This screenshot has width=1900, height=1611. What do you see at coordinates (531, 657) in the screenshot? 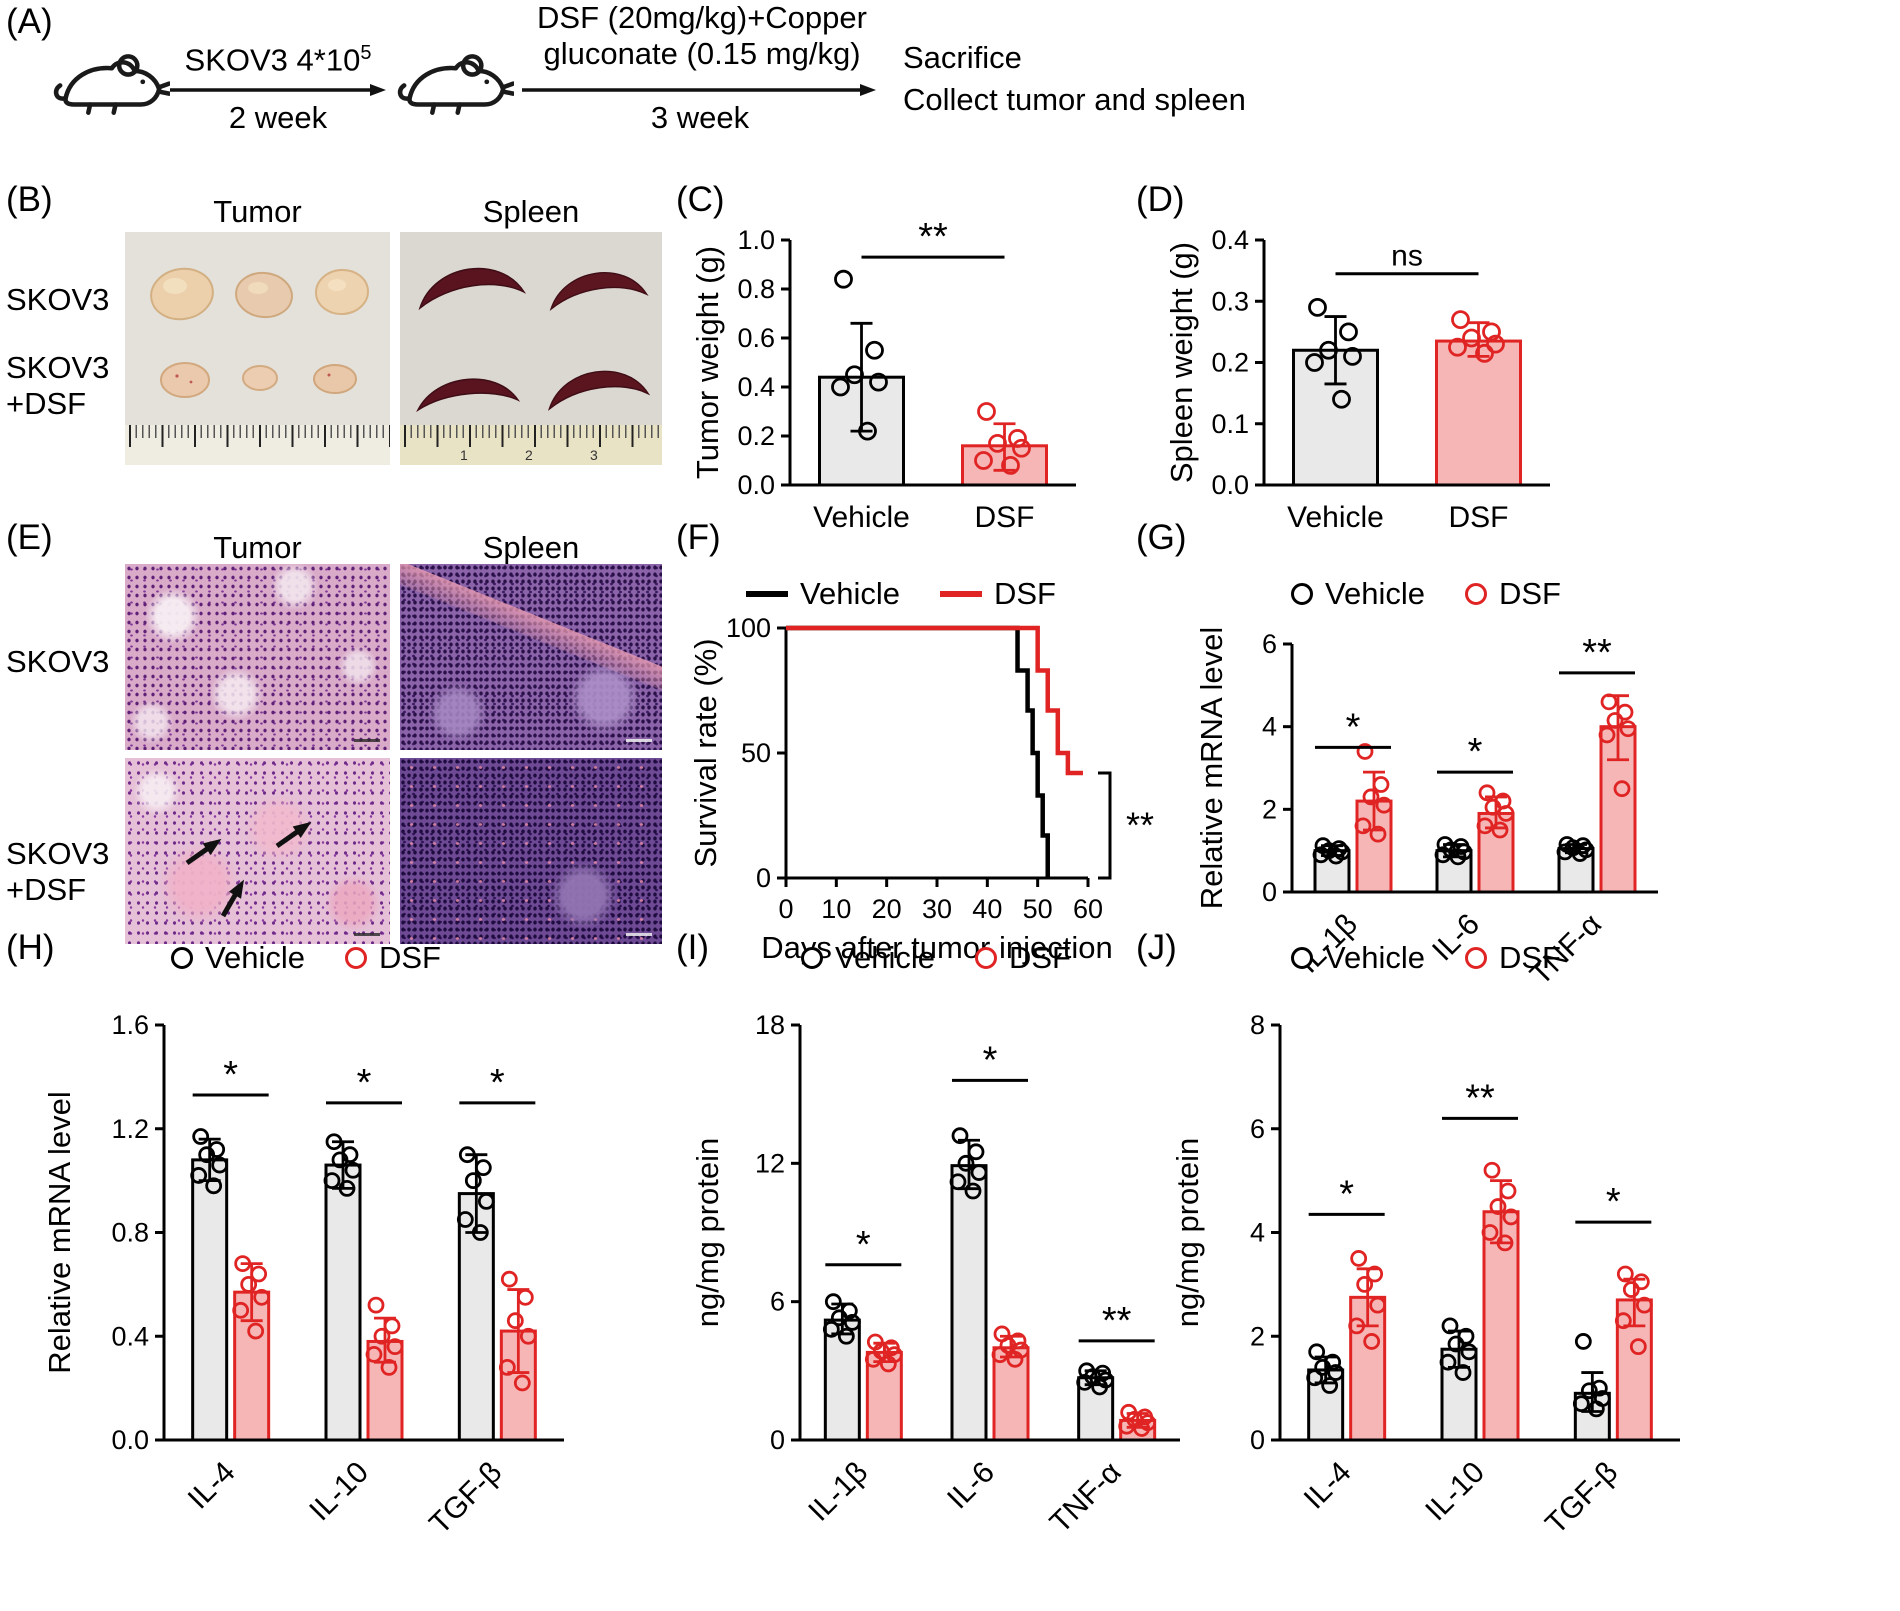
I see `spleen-histology-skov3` at bounding box center [531, 657].